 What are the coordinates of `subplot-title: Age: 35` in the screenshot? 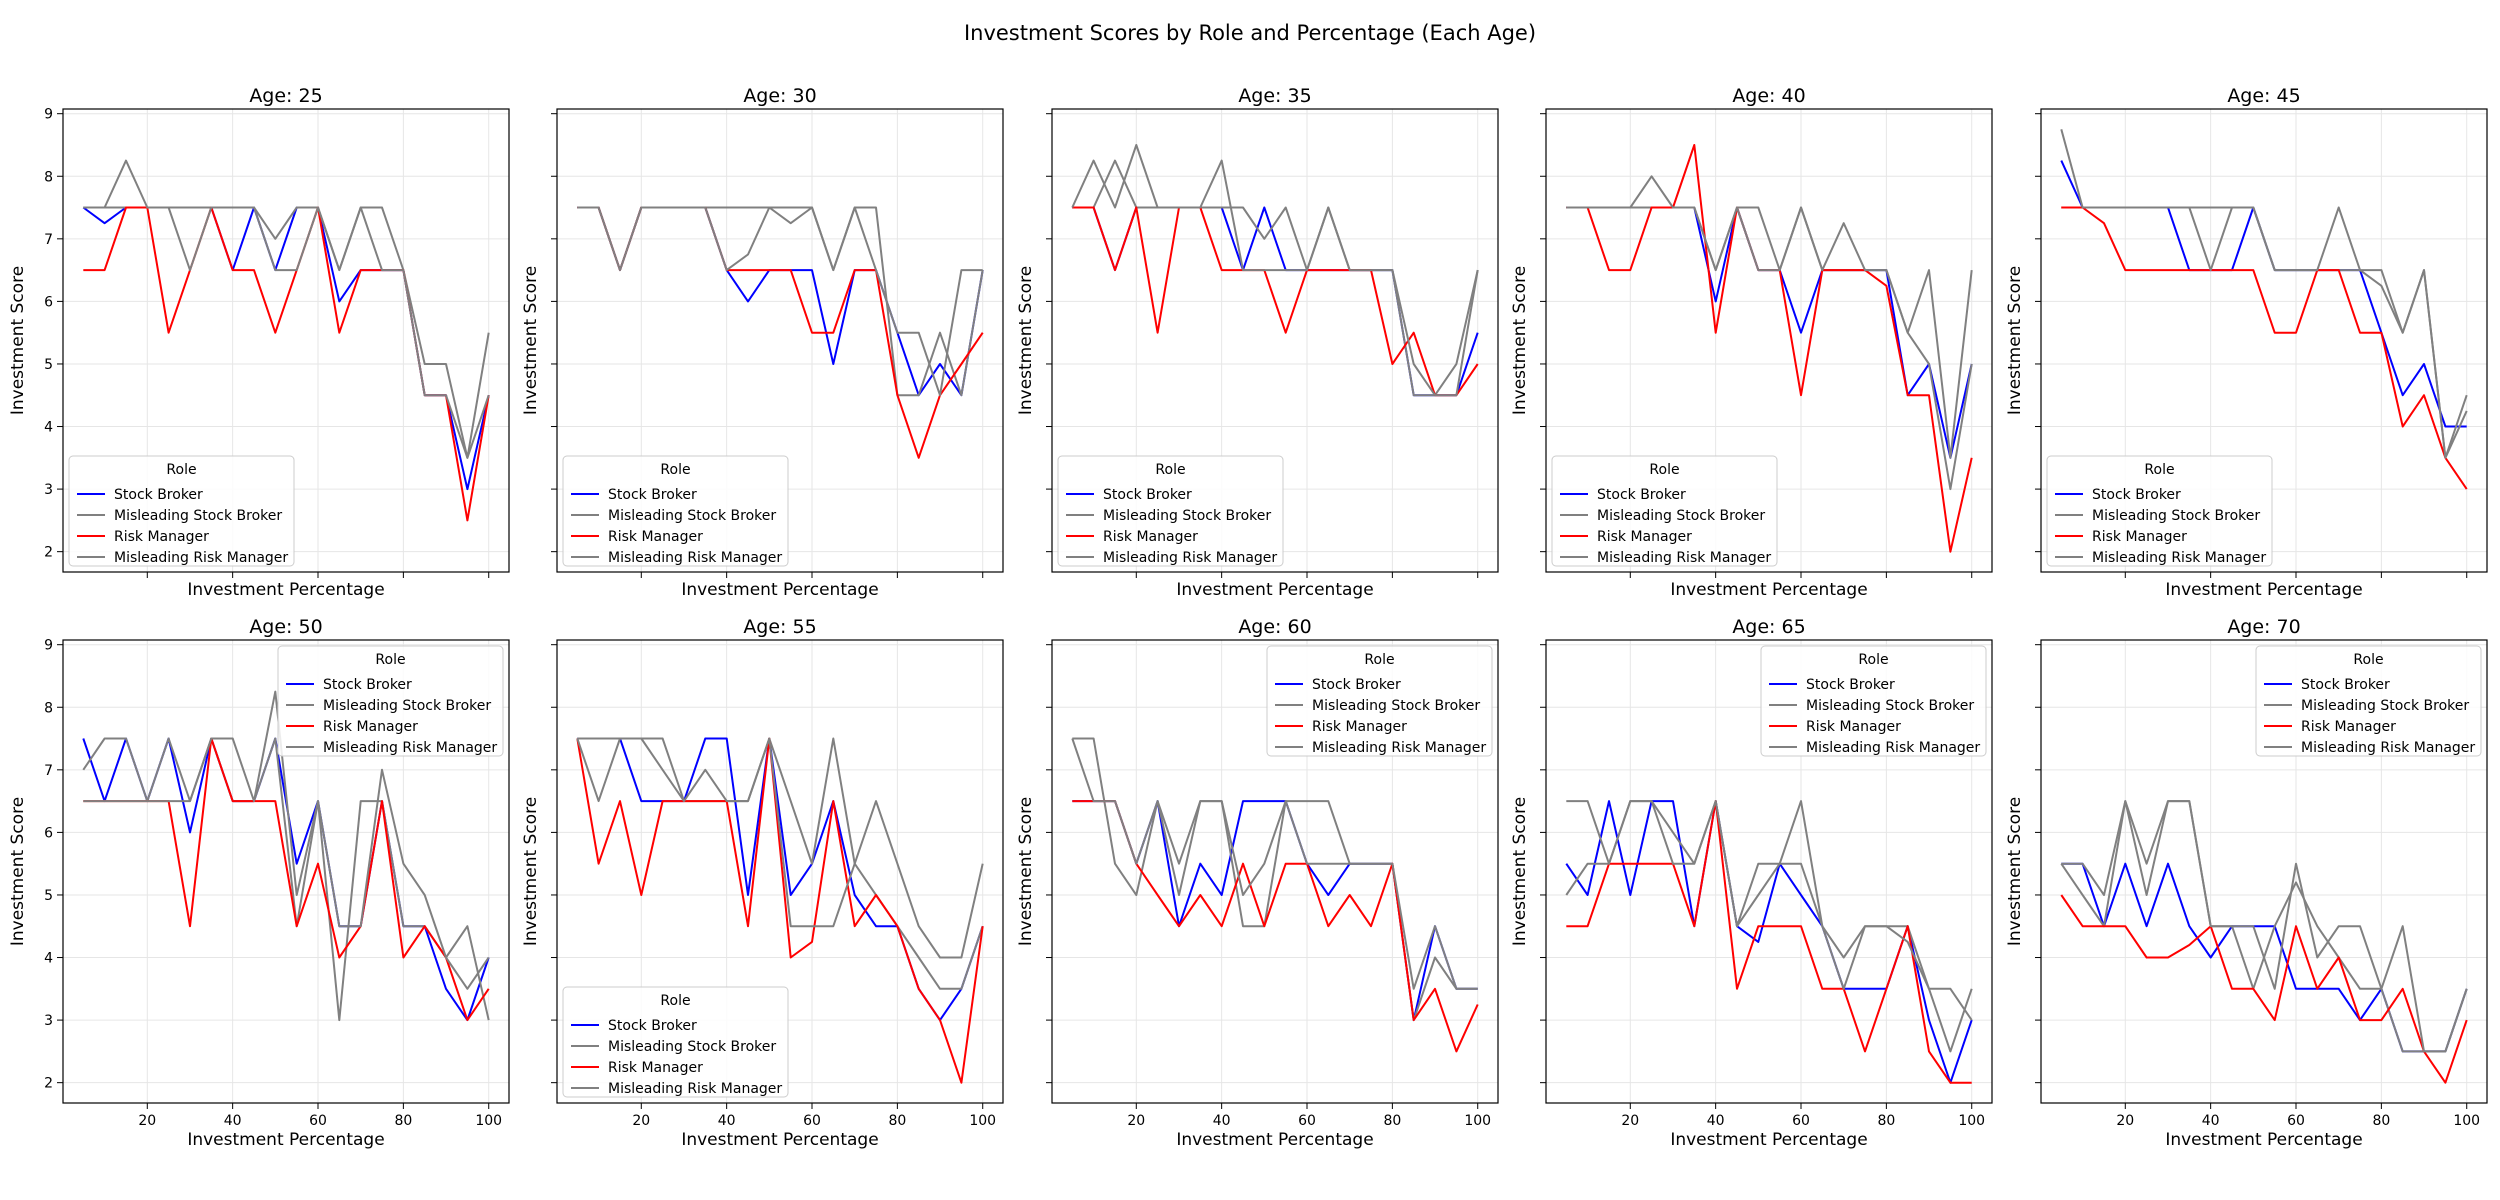 It's located at (1274, 96).